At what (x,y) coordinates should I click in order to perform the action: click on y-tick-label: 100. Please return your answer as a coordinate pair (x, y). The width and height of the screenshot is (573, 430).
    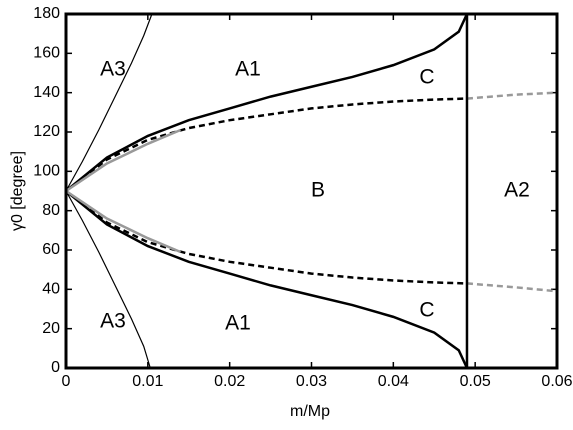
    Looking at the image, I should click on (46, 171).